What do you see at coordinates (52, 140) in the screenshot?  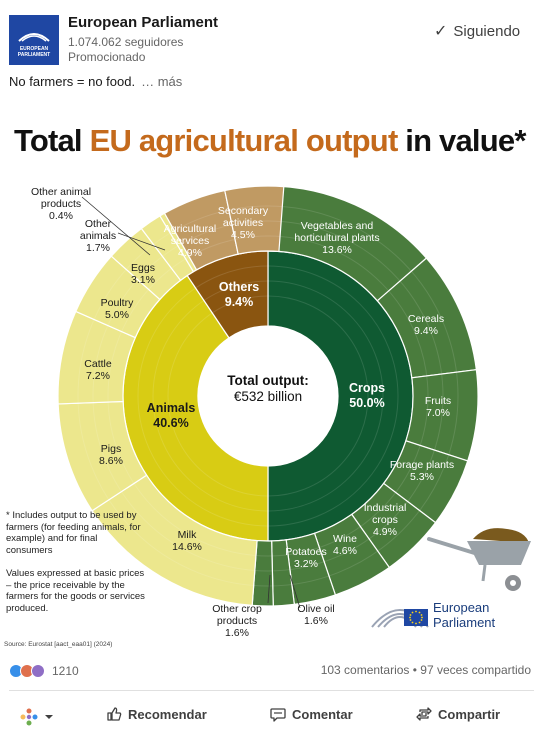 I see `title-part-1: Total` at bounding box center [52, 140].